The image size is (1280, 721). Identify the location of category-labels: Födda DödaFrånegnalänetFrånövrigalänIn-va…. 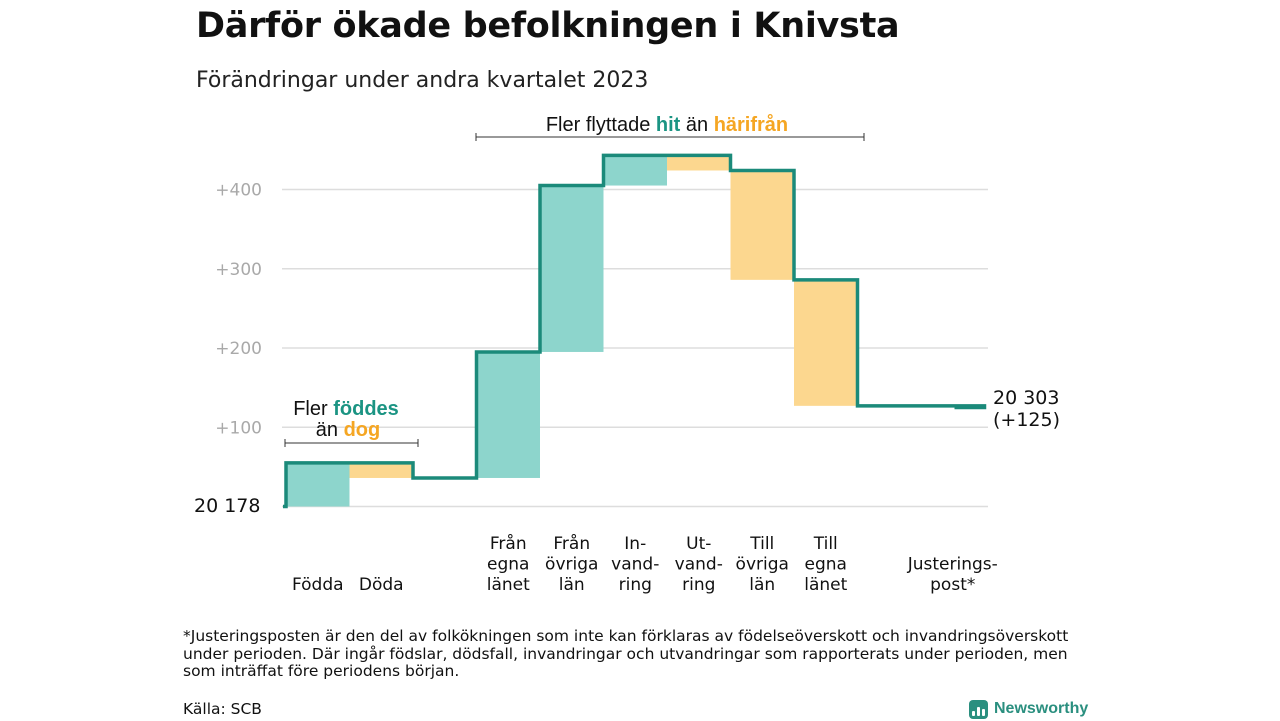
(645, 564).